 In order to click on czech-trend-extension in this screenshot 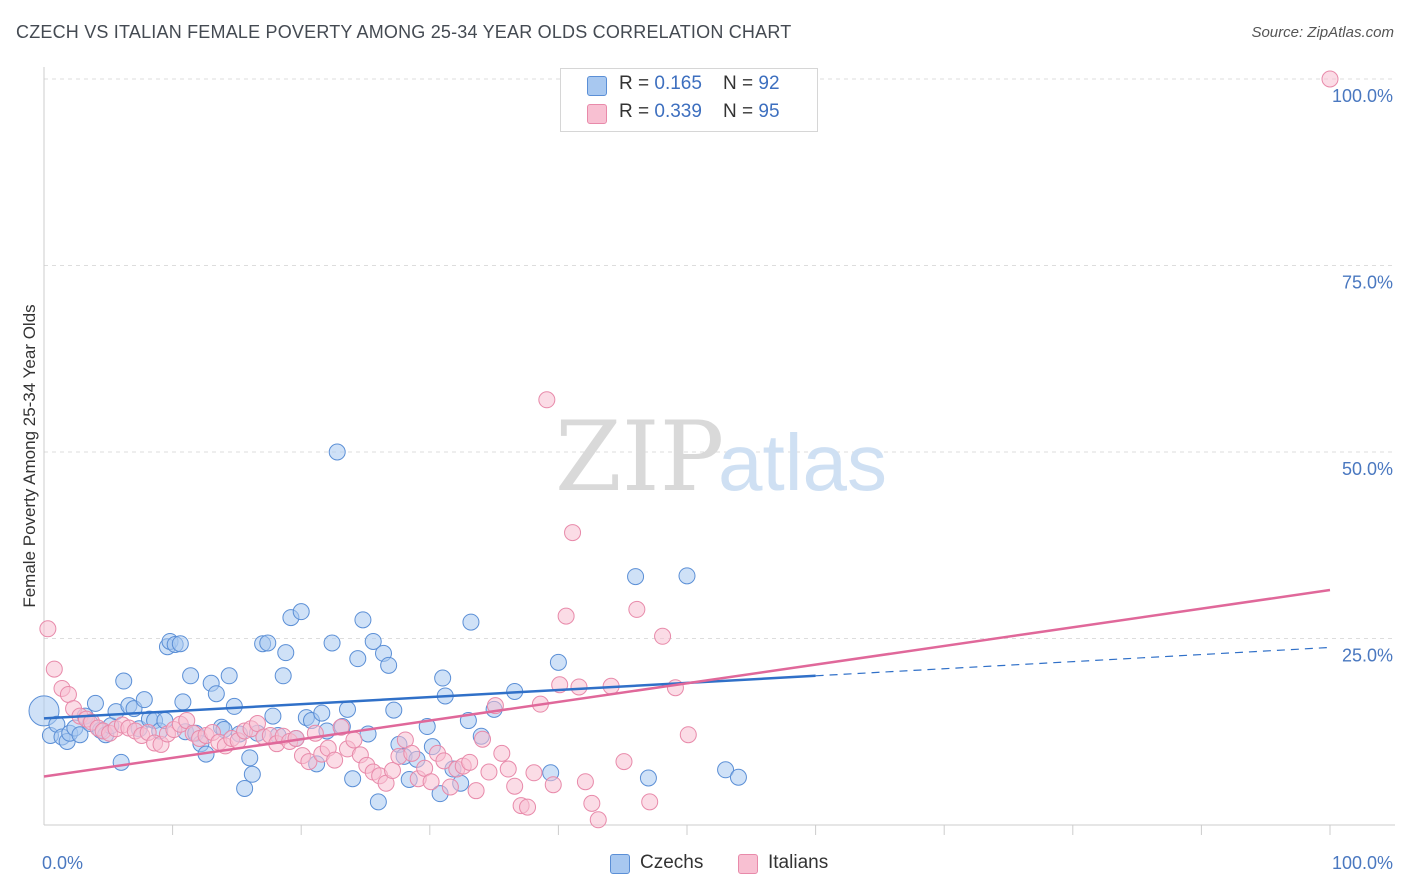, I will do `click(1073, 661)`.